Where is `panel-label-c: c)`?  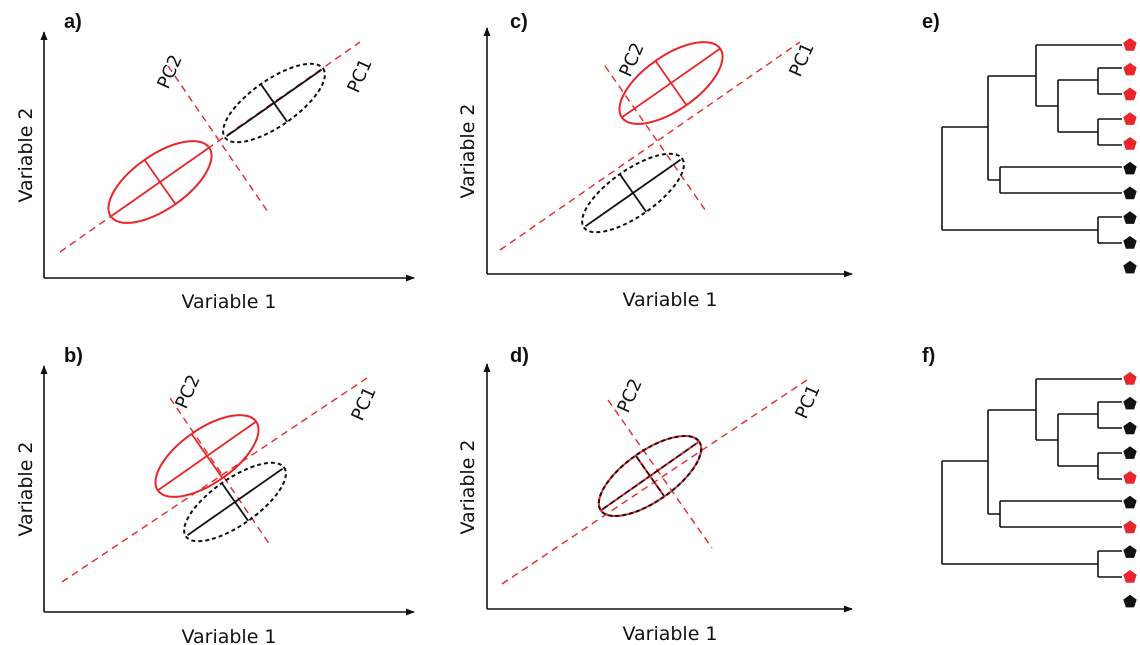 panel-label-c: c) is located at coordinates (519, 22).